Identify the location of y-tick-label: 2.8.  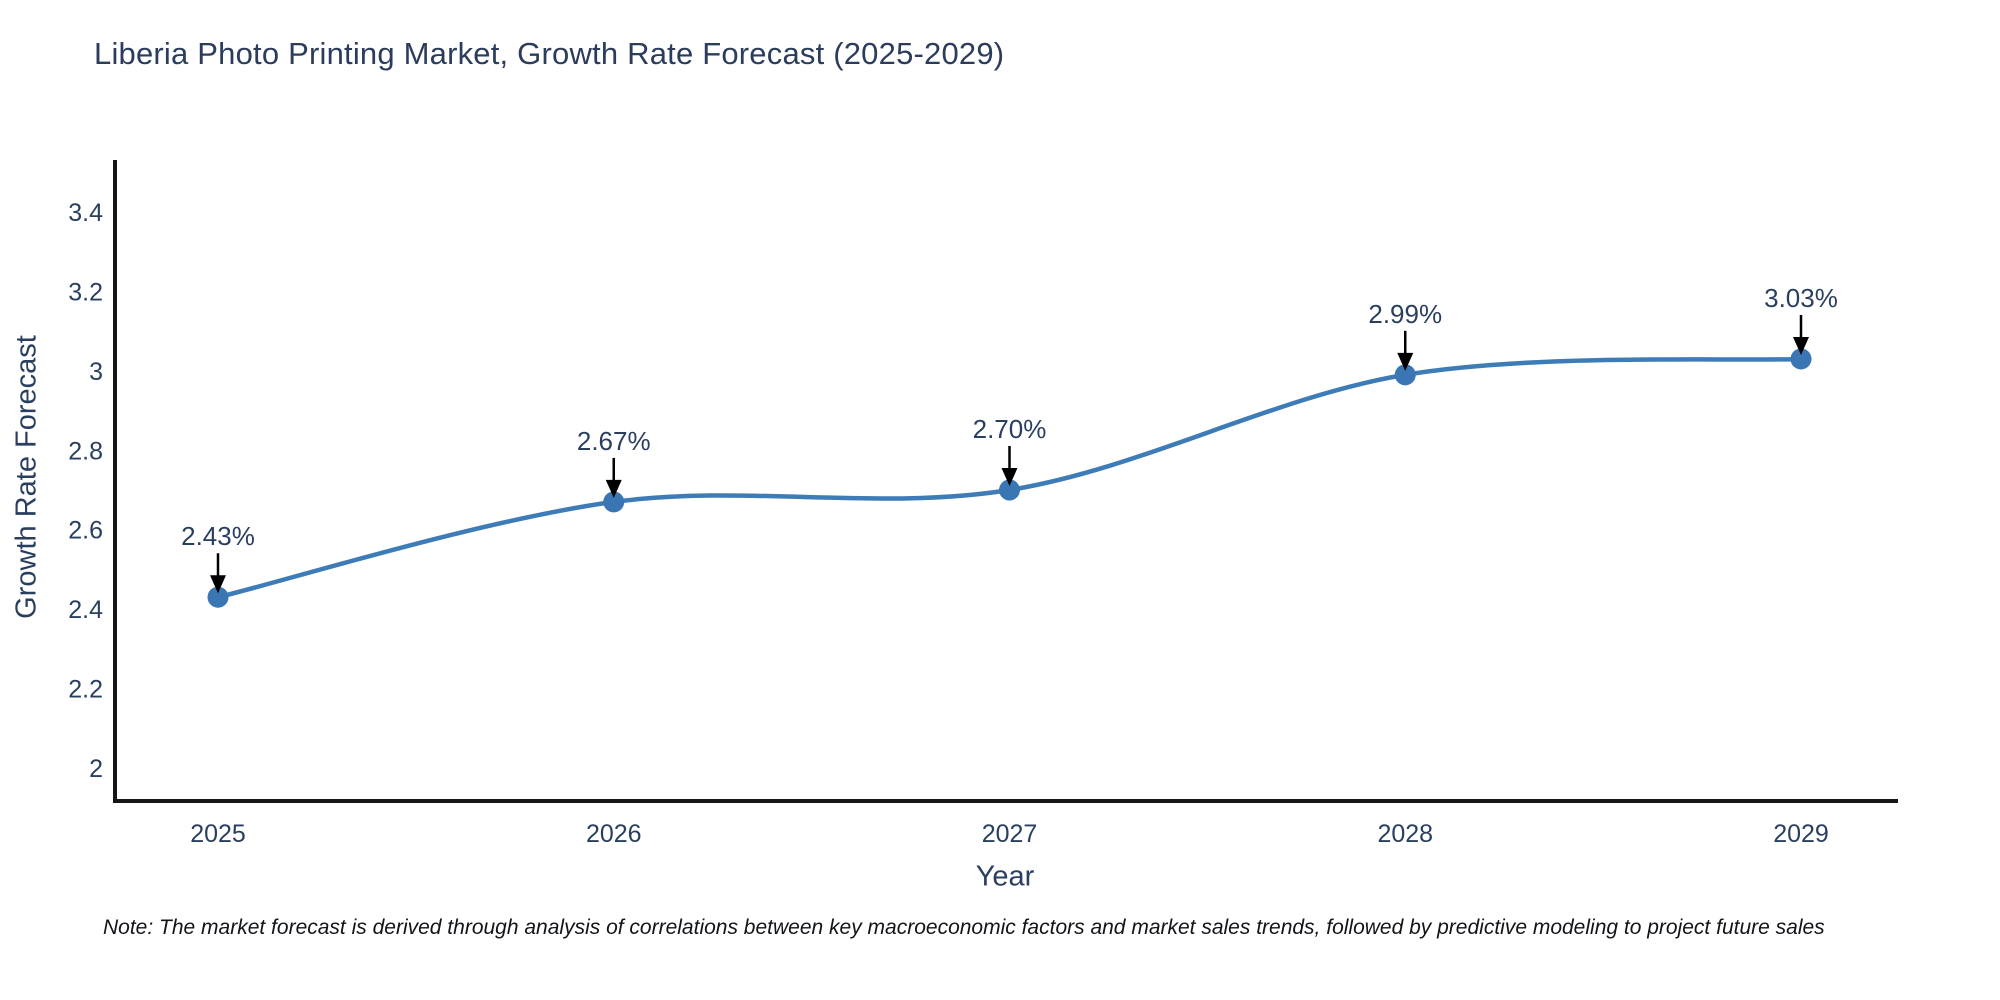
(85, 451).